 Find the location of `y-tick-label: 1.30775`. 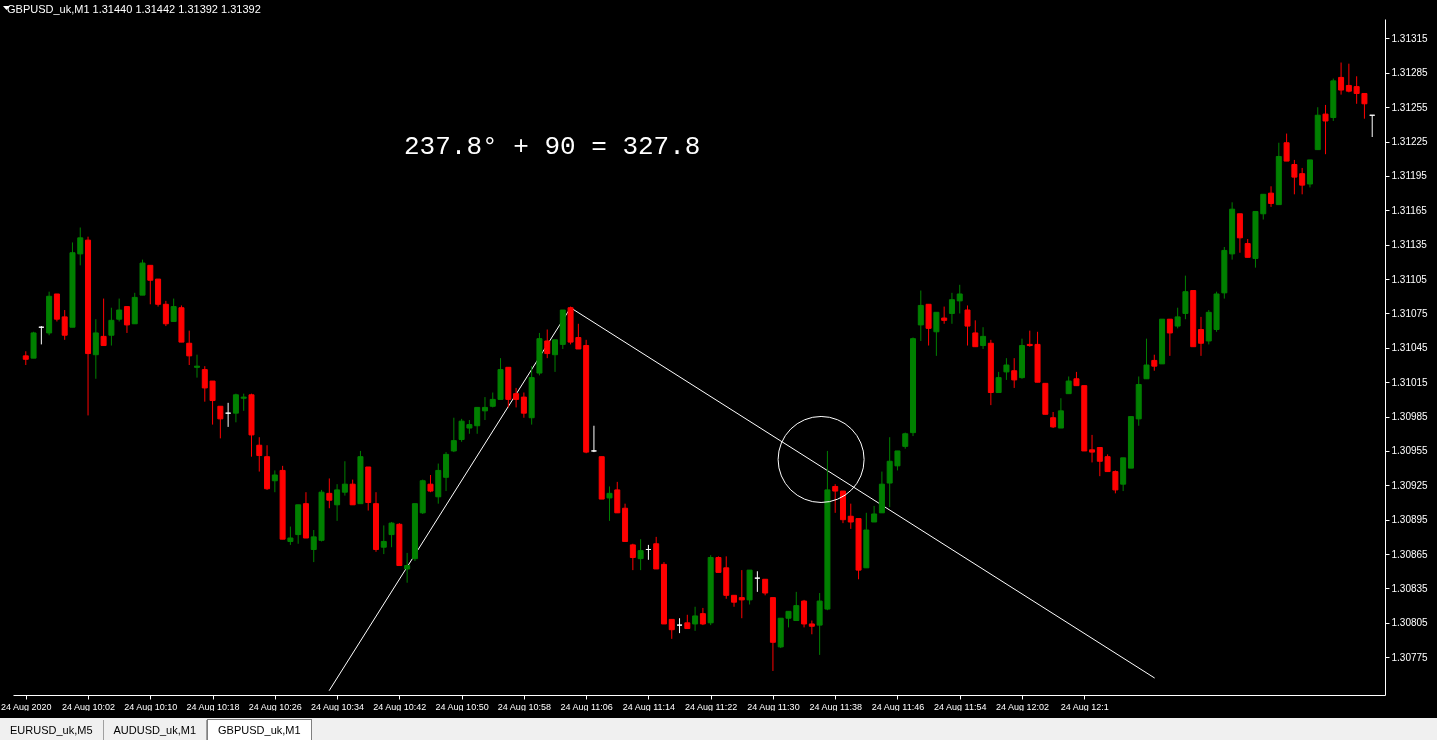

y-tick-label: 1.30775 is located at coordinates (1410, 657).